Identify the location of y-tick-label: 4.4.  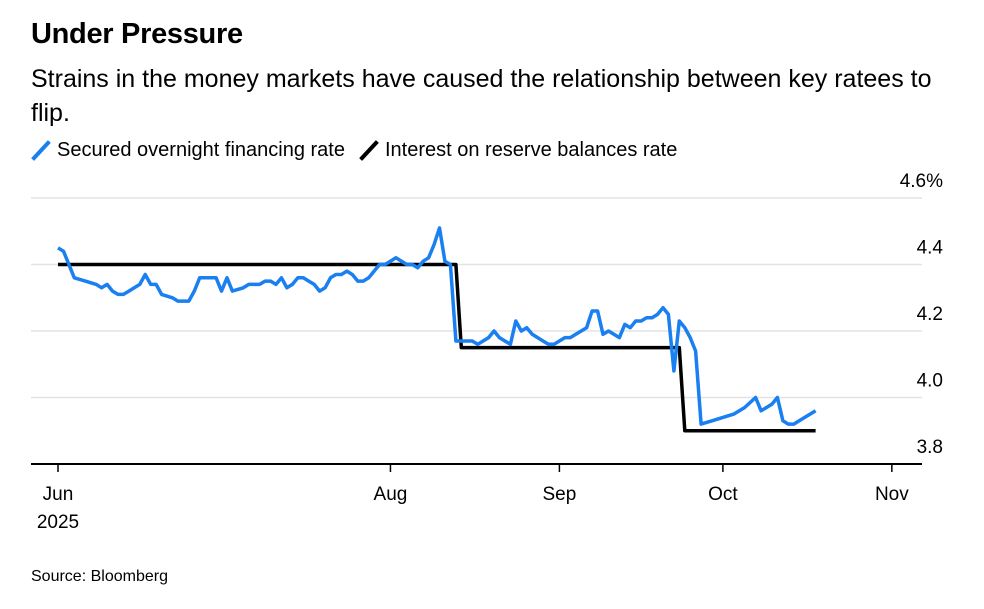
(930, 248).